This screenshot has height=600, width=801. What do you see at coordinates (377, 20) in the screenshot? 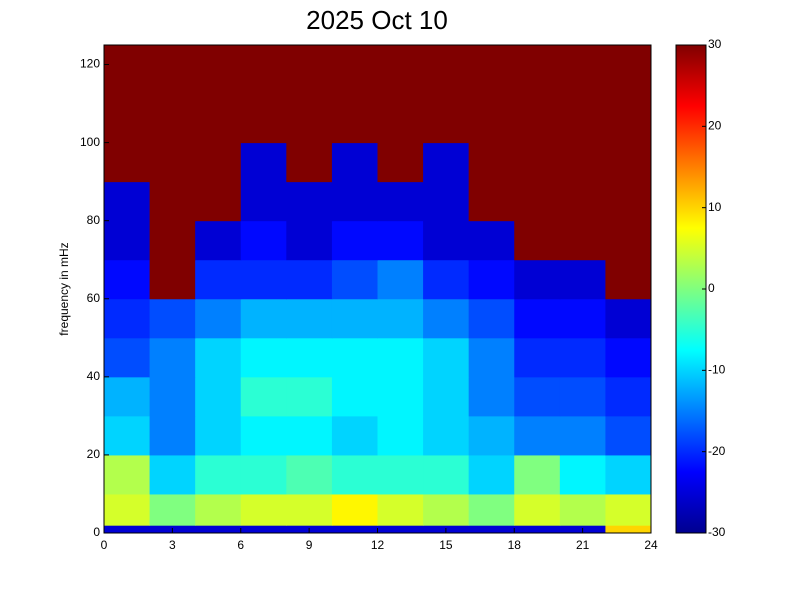
I see `chart-title: 2025 Oct 10` at bounding box center [377, 20].